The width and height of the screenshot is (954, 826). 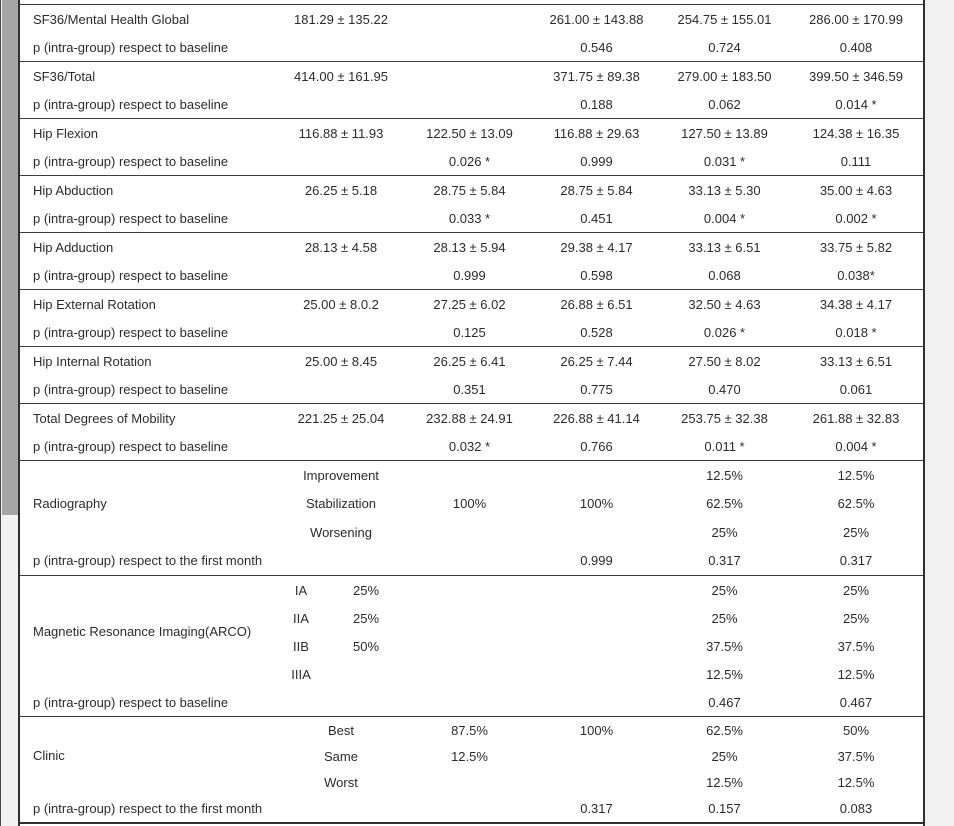 I want to click on p-value-cell: 0.999, so click(x=596, y=561).